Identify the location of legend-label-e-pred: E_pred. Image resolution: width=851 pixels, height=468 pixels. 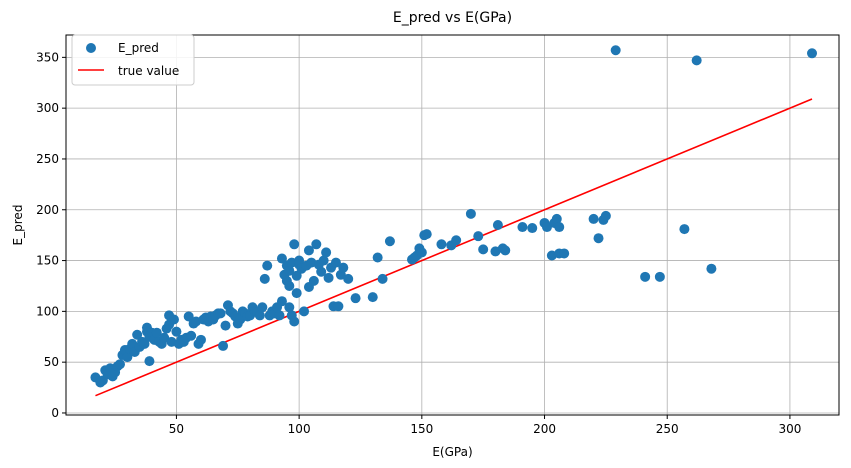
(138, 48).